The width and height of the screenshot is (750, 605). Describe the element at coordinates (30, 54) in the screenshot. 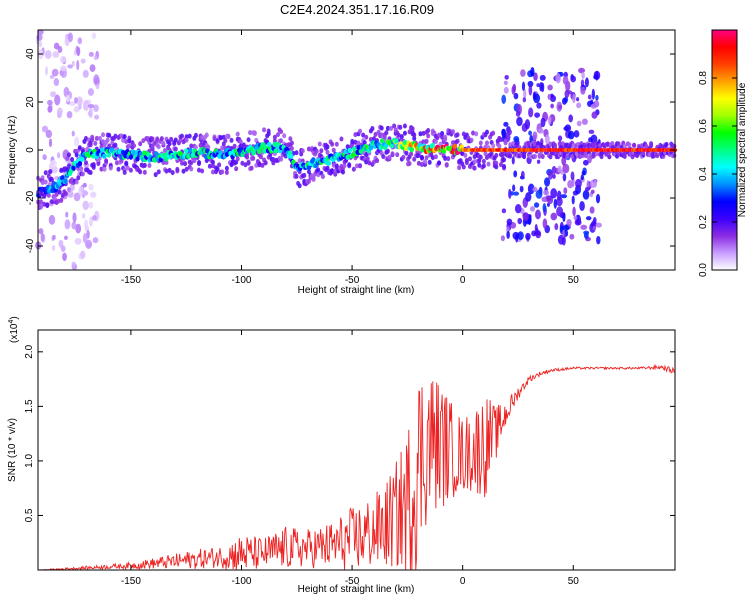

I see `y-tick-label: 40` at that location.